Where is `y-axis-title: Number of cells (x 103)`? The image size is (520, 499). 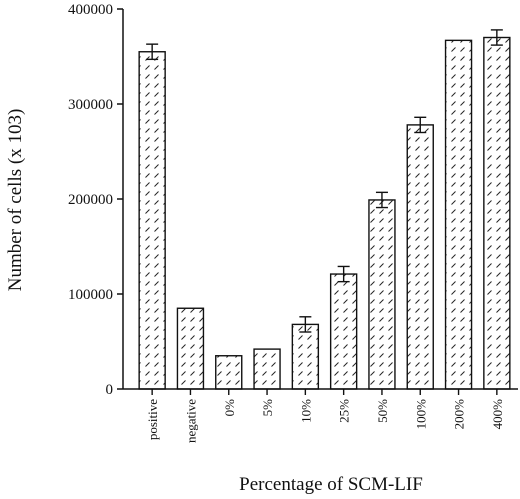 y-axis-title: Number of cells (x 103) is located at coordinates (15, 200).